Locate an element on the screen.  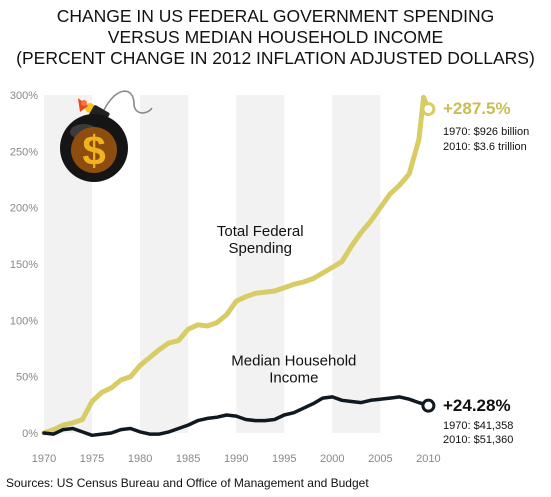
income-series-label: Median Household is located at coordinates (293, 360).